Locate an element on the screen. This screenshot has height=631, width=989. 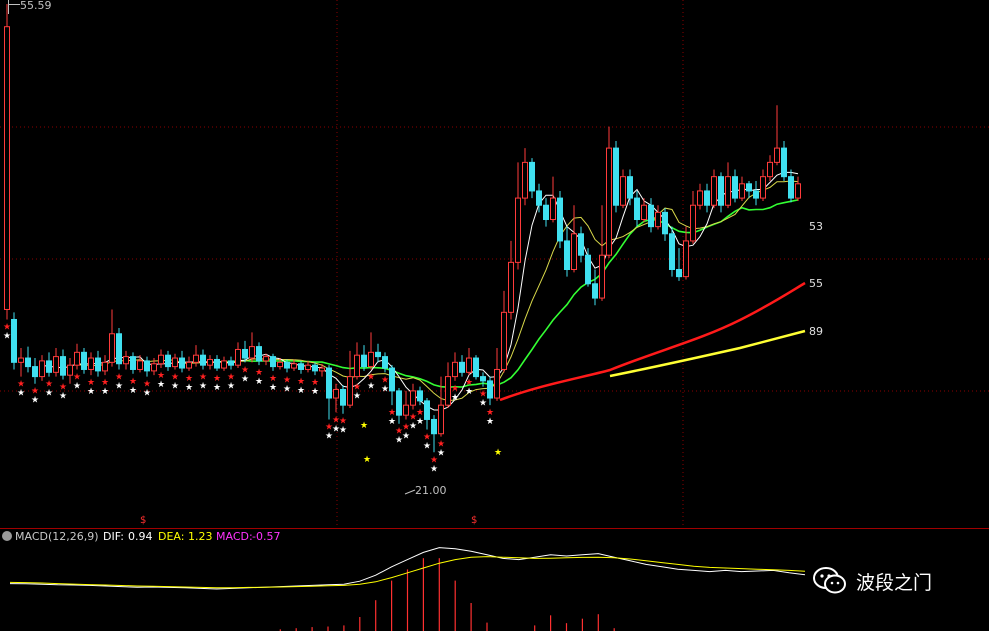
macd-name: MACD(12,26,9) is located at coordinates (57, 536).